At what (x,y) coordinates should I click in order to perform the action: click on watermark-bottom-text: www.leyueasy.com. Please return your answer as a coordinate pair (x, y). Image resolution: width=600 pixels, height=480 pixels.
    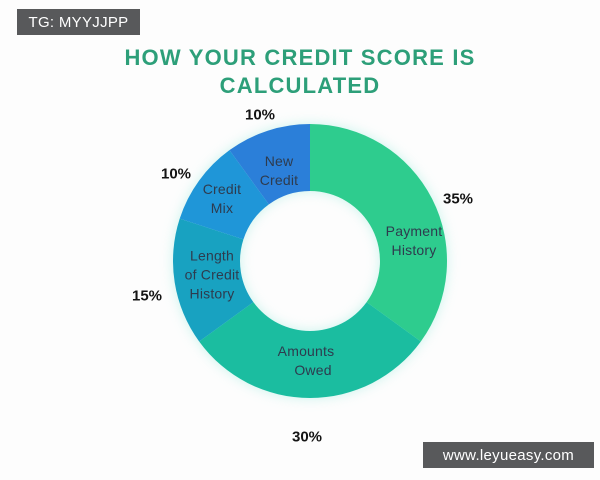
    Looking at the image, I should click on (508, 455).